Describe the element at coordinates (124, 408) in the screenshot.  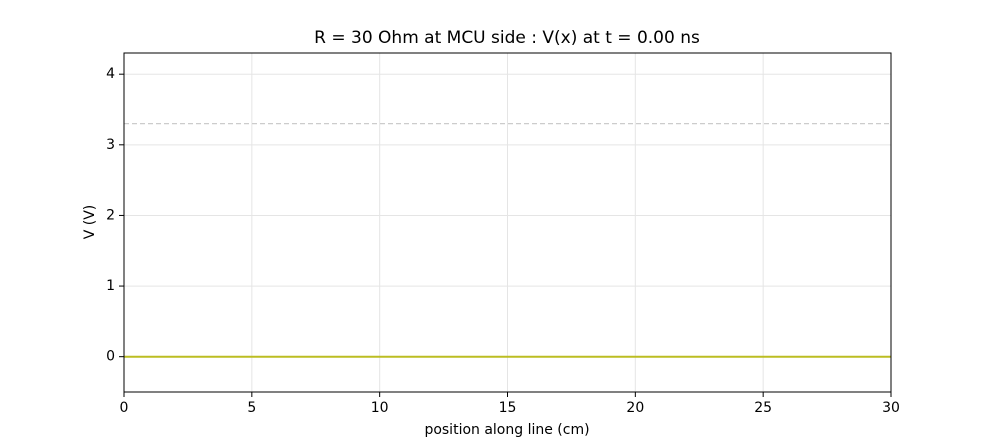
I see `x-tick-label: 0` at that location.